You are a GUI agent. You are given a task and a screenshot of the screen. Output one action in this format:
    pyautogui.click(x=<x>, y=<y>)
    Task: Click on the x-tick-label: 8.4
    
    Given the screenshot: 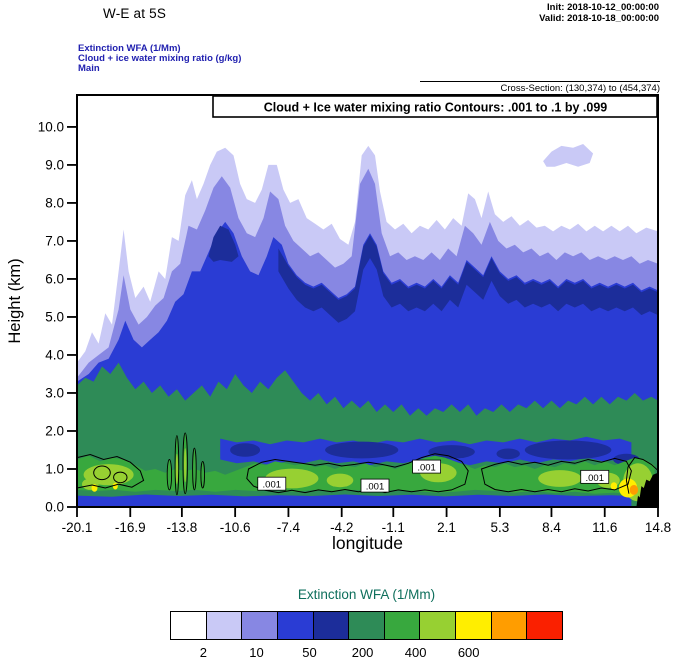 What is the action you would take?
    pyautogui.click(x=551, y=527)
    